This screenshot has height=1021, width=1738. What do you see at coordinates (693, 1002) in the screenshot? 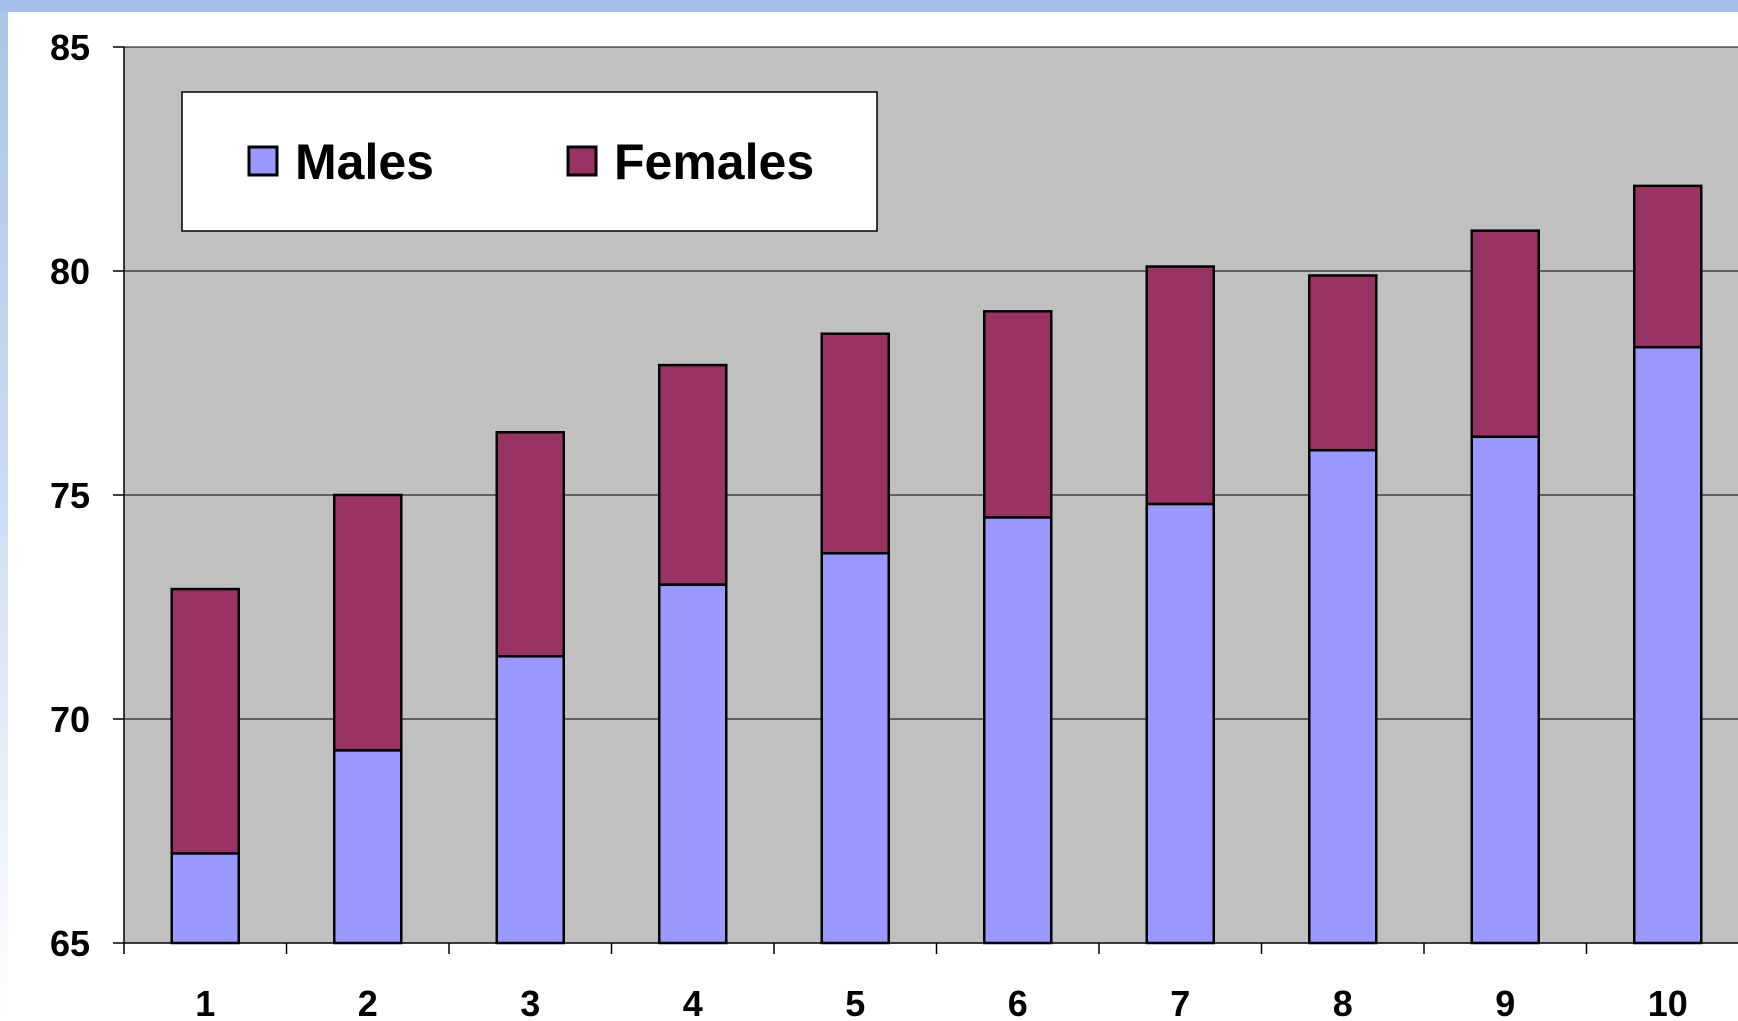
I see `x-tick-label: 4` at bounding box center [693, 1002].